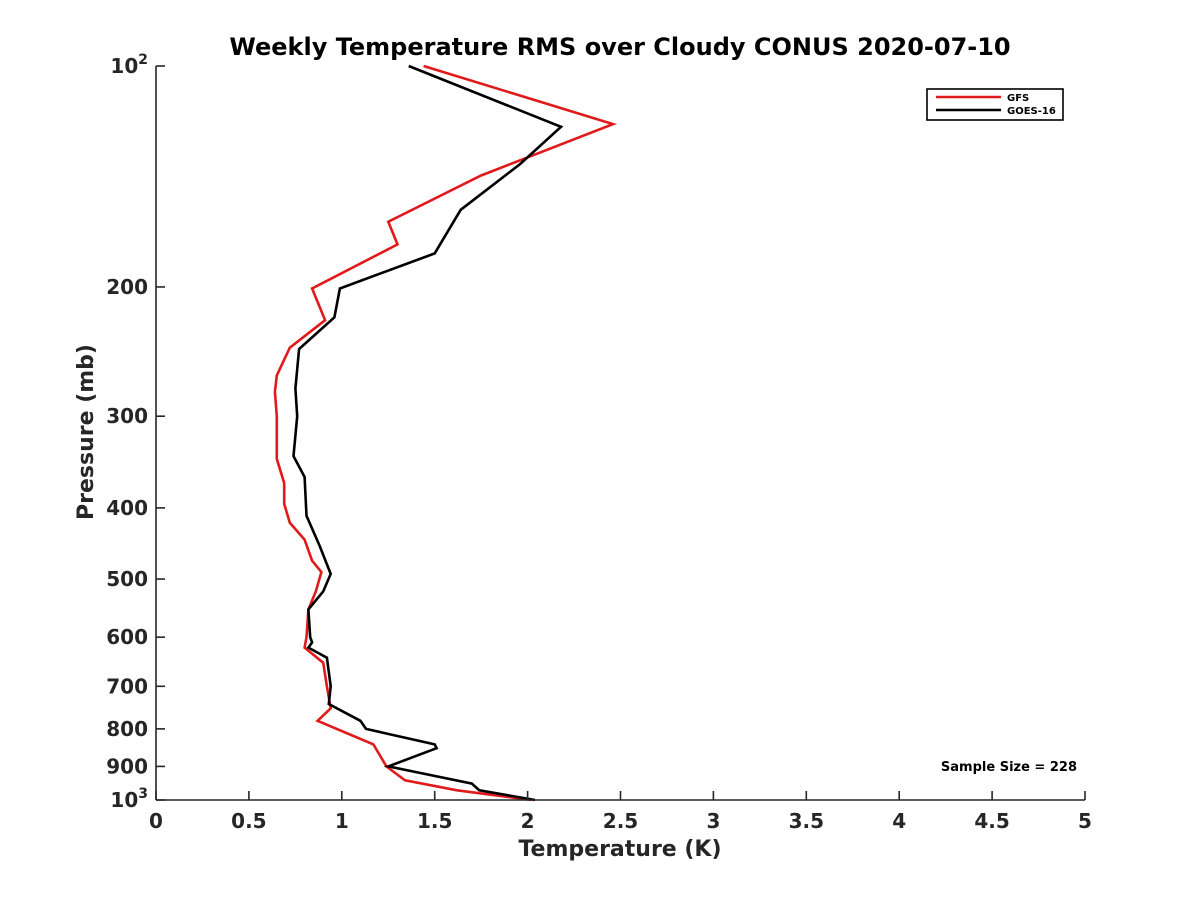  Describe the element at coordinates (991, 821) in the screenshot. I see `x-tick-label: 4.5` at that location.